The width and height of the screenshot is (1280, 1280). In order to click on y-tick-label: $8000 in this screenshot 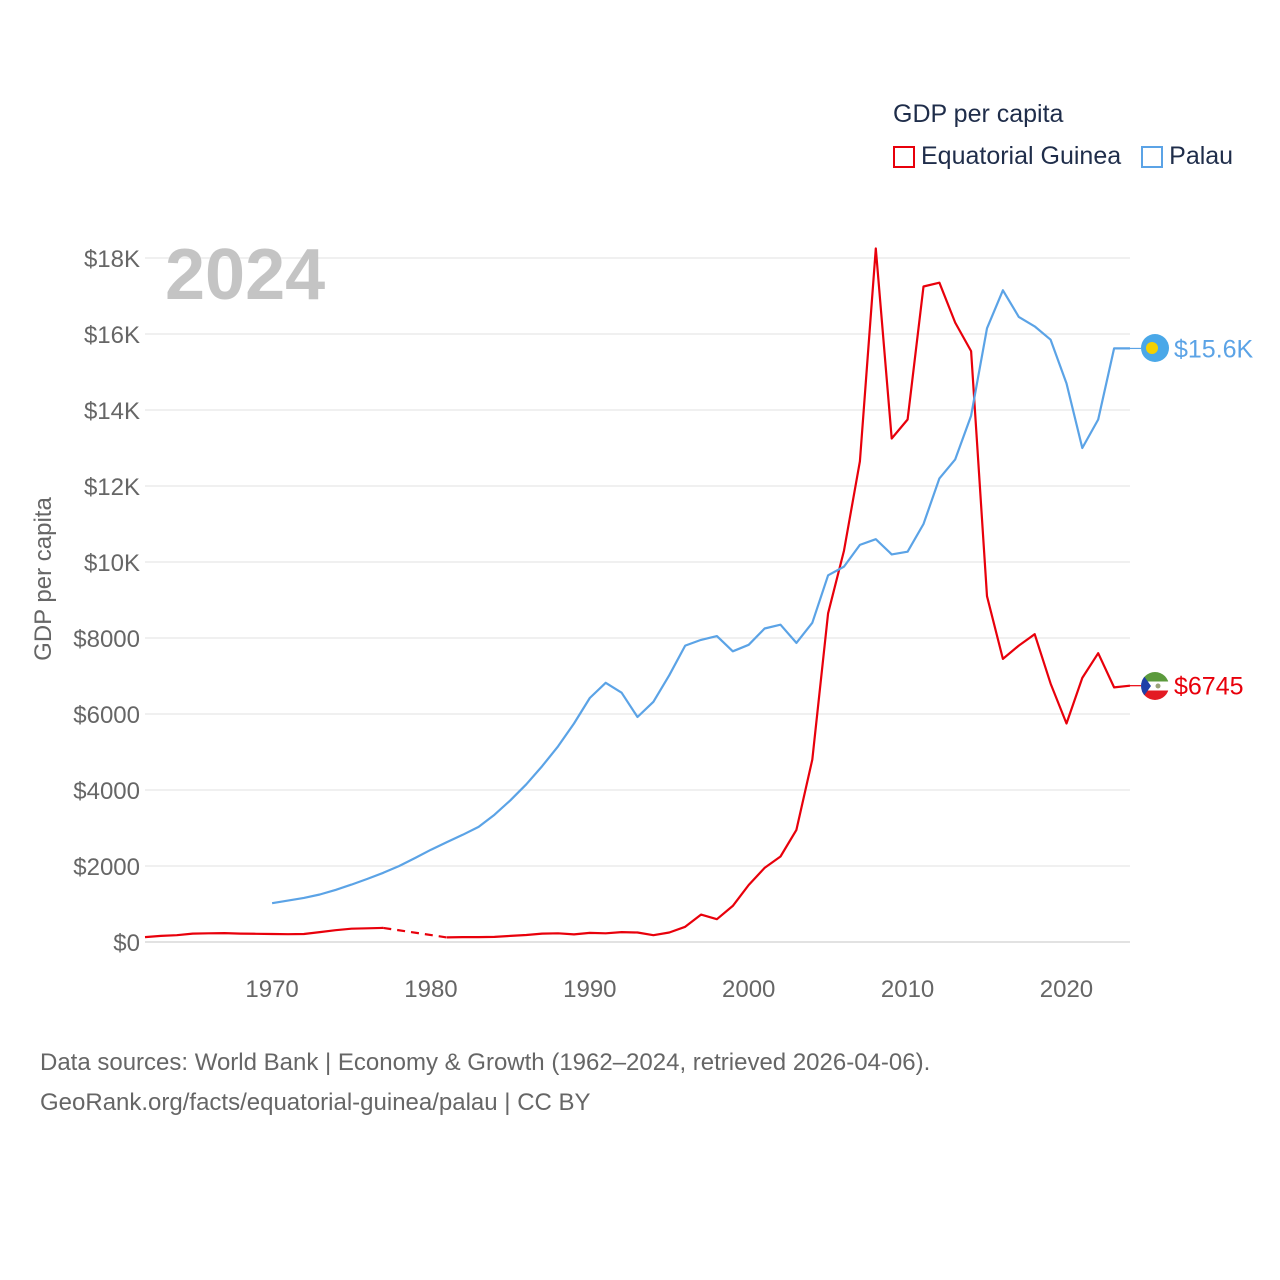, I will do `click(106, 639)`.